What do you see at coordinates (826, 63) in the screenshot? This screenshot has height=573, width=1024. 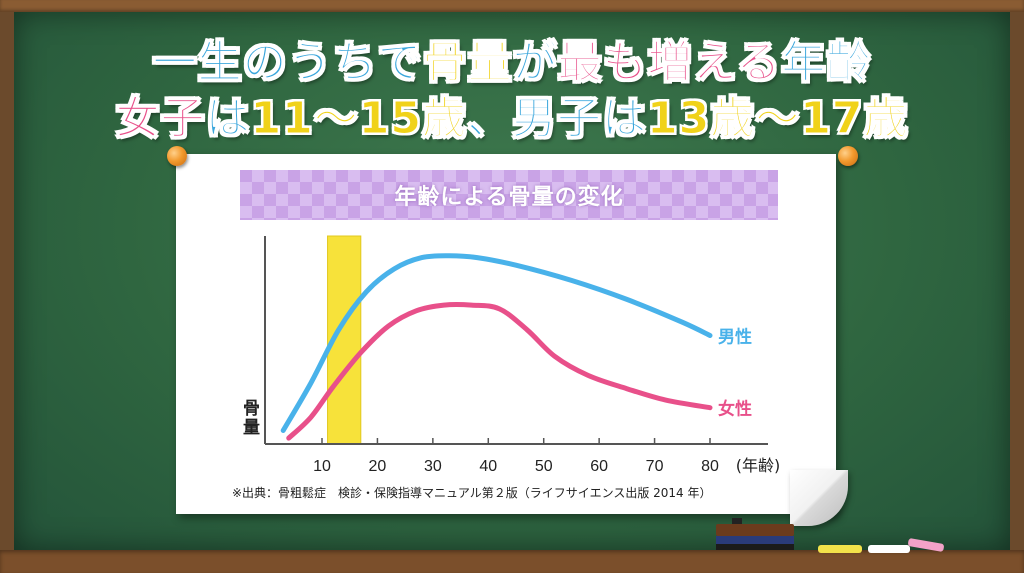 I see `headline-segment: 年齢` at bounding box center [826, 63].